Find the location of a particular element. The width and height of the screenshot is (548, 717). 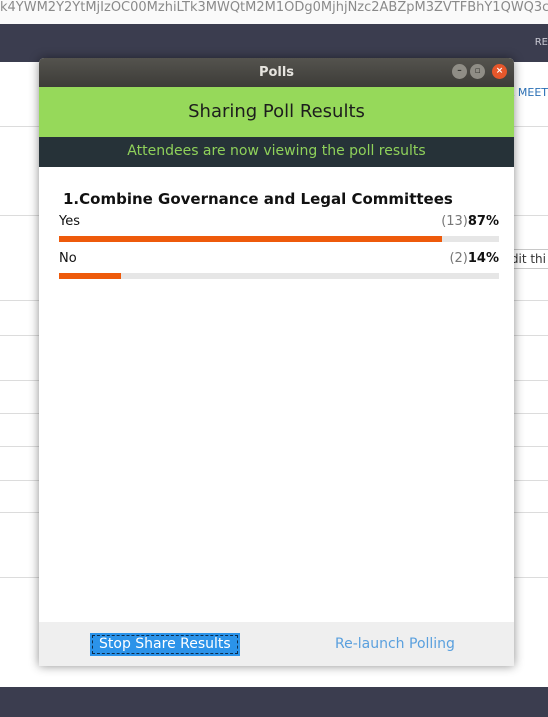

result-bar-yes is located at coordinates (279, 239).